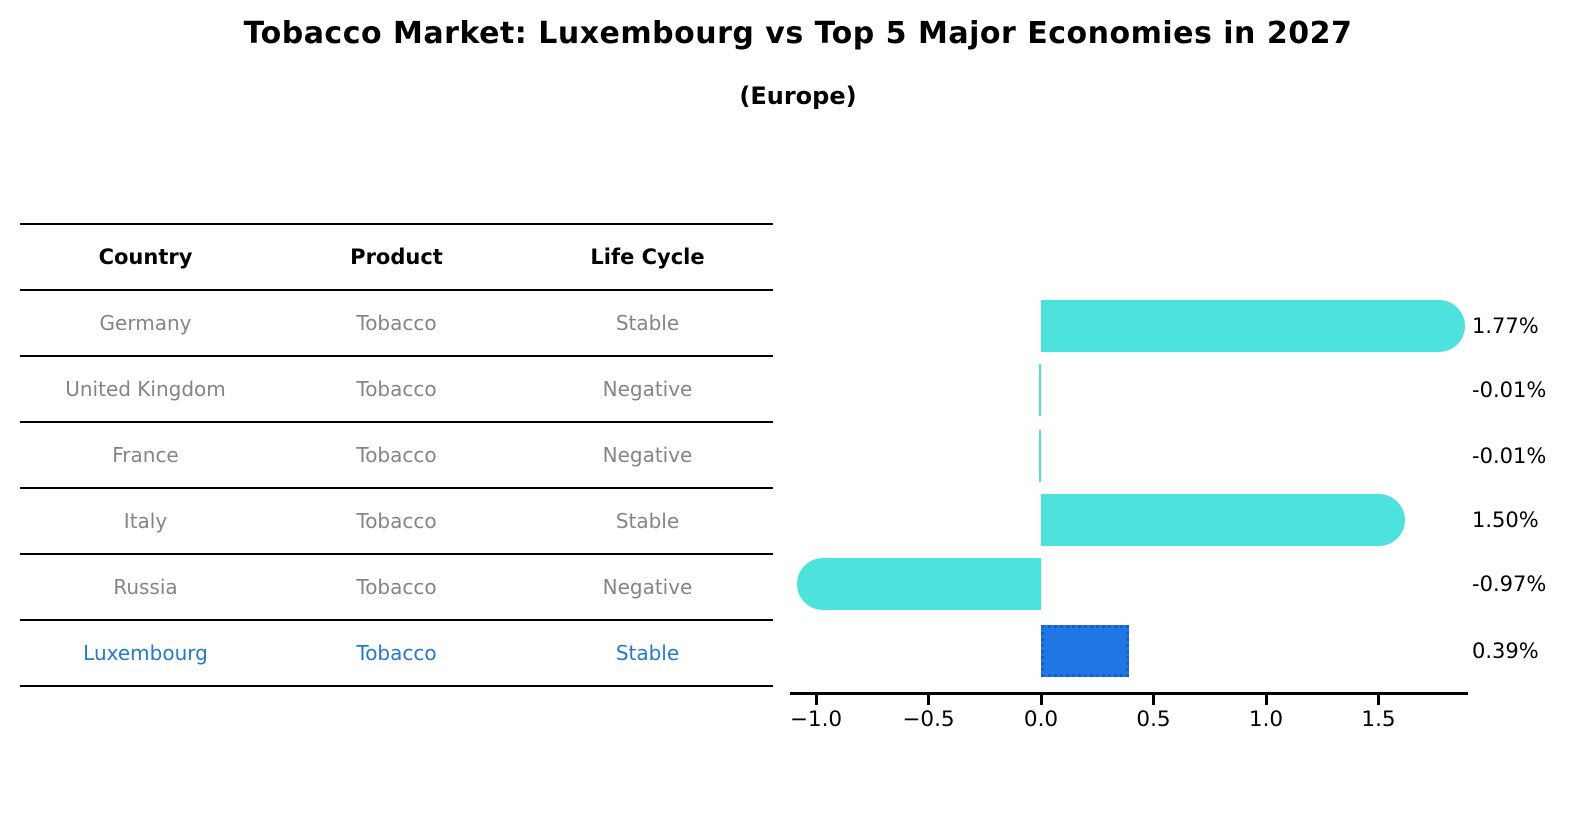 This screenshot has height=823, width=1596. I want to click on x-tick-label: 0.0, so click(1041, 719).